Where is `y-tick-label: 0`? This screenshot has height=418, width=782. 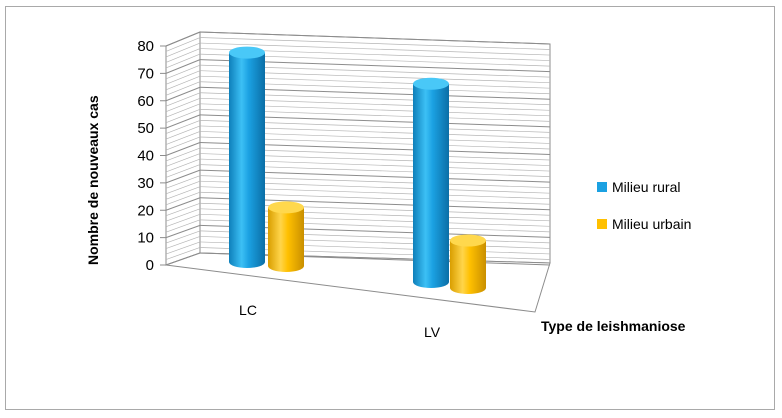 y-tick-label: 0 is located at coordinates (150, 265).